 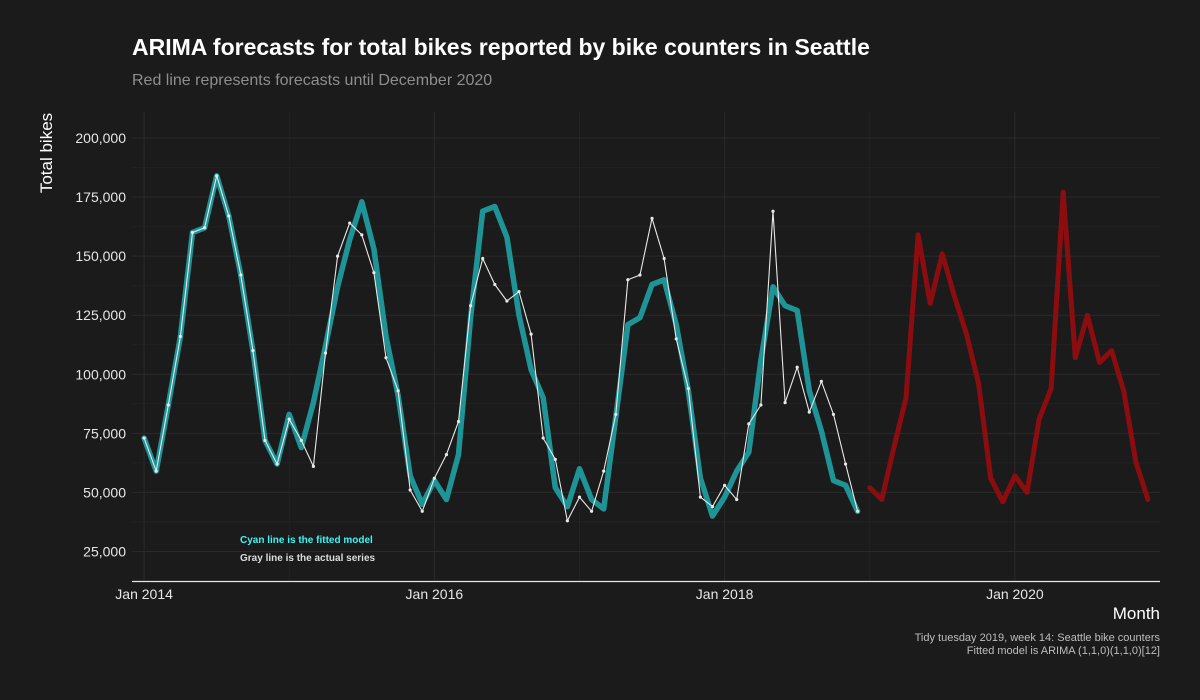 I want to click on y-tick-label: 25,000, so click(x=104, y=551).